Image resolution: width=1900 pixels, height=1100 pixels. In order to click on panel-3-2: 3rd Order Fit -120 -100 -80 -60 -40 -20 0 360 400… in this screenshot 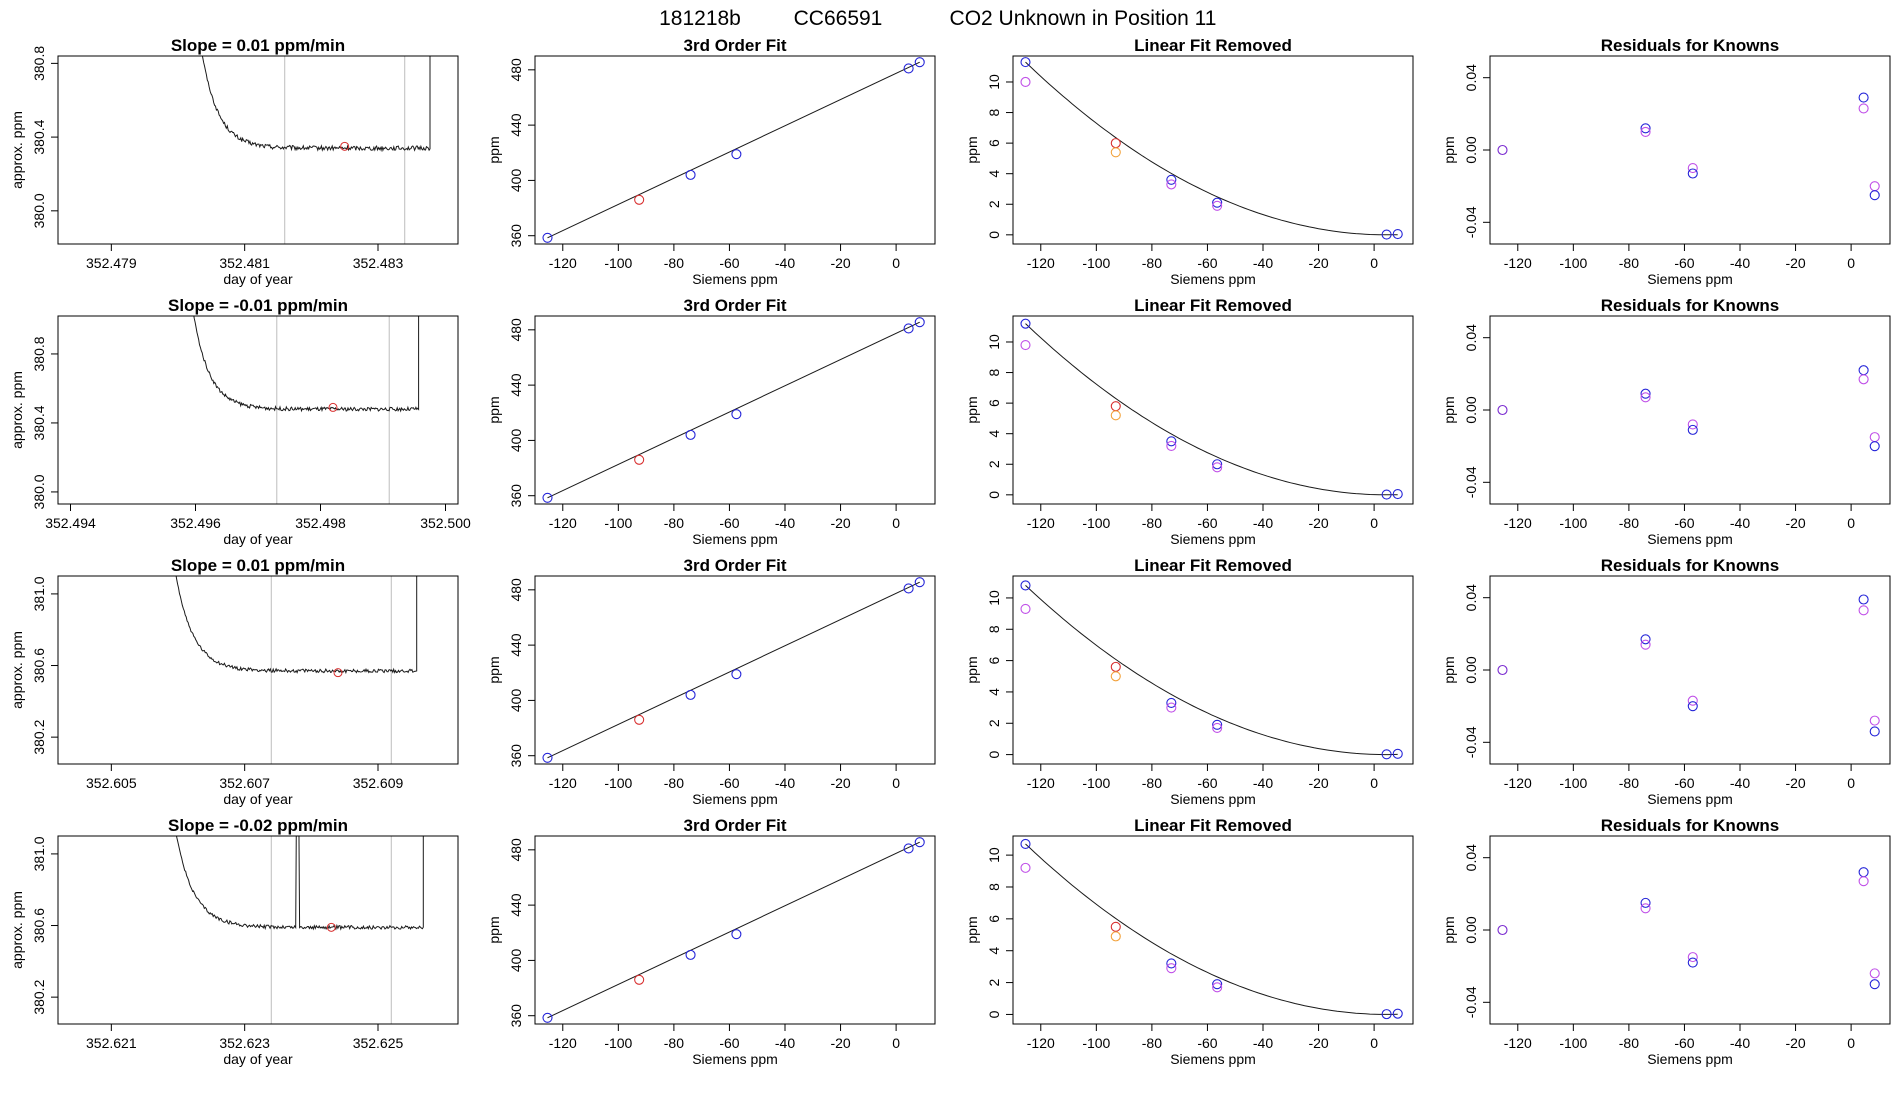, I will do `click(711, 681)`.